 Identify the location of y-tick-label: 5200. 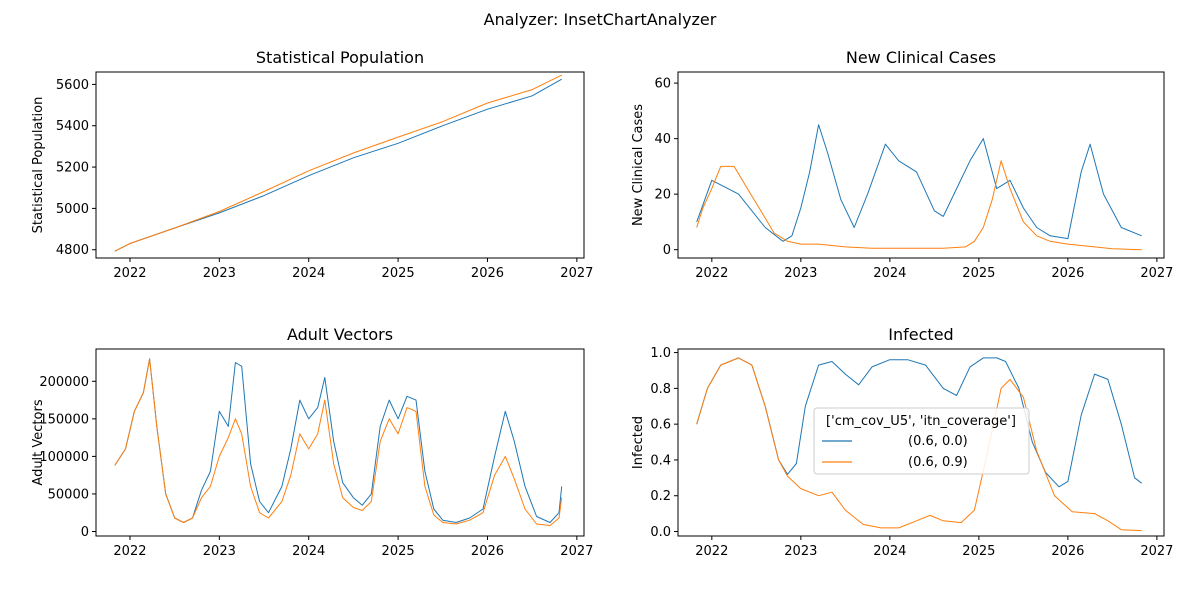
(72, 168).